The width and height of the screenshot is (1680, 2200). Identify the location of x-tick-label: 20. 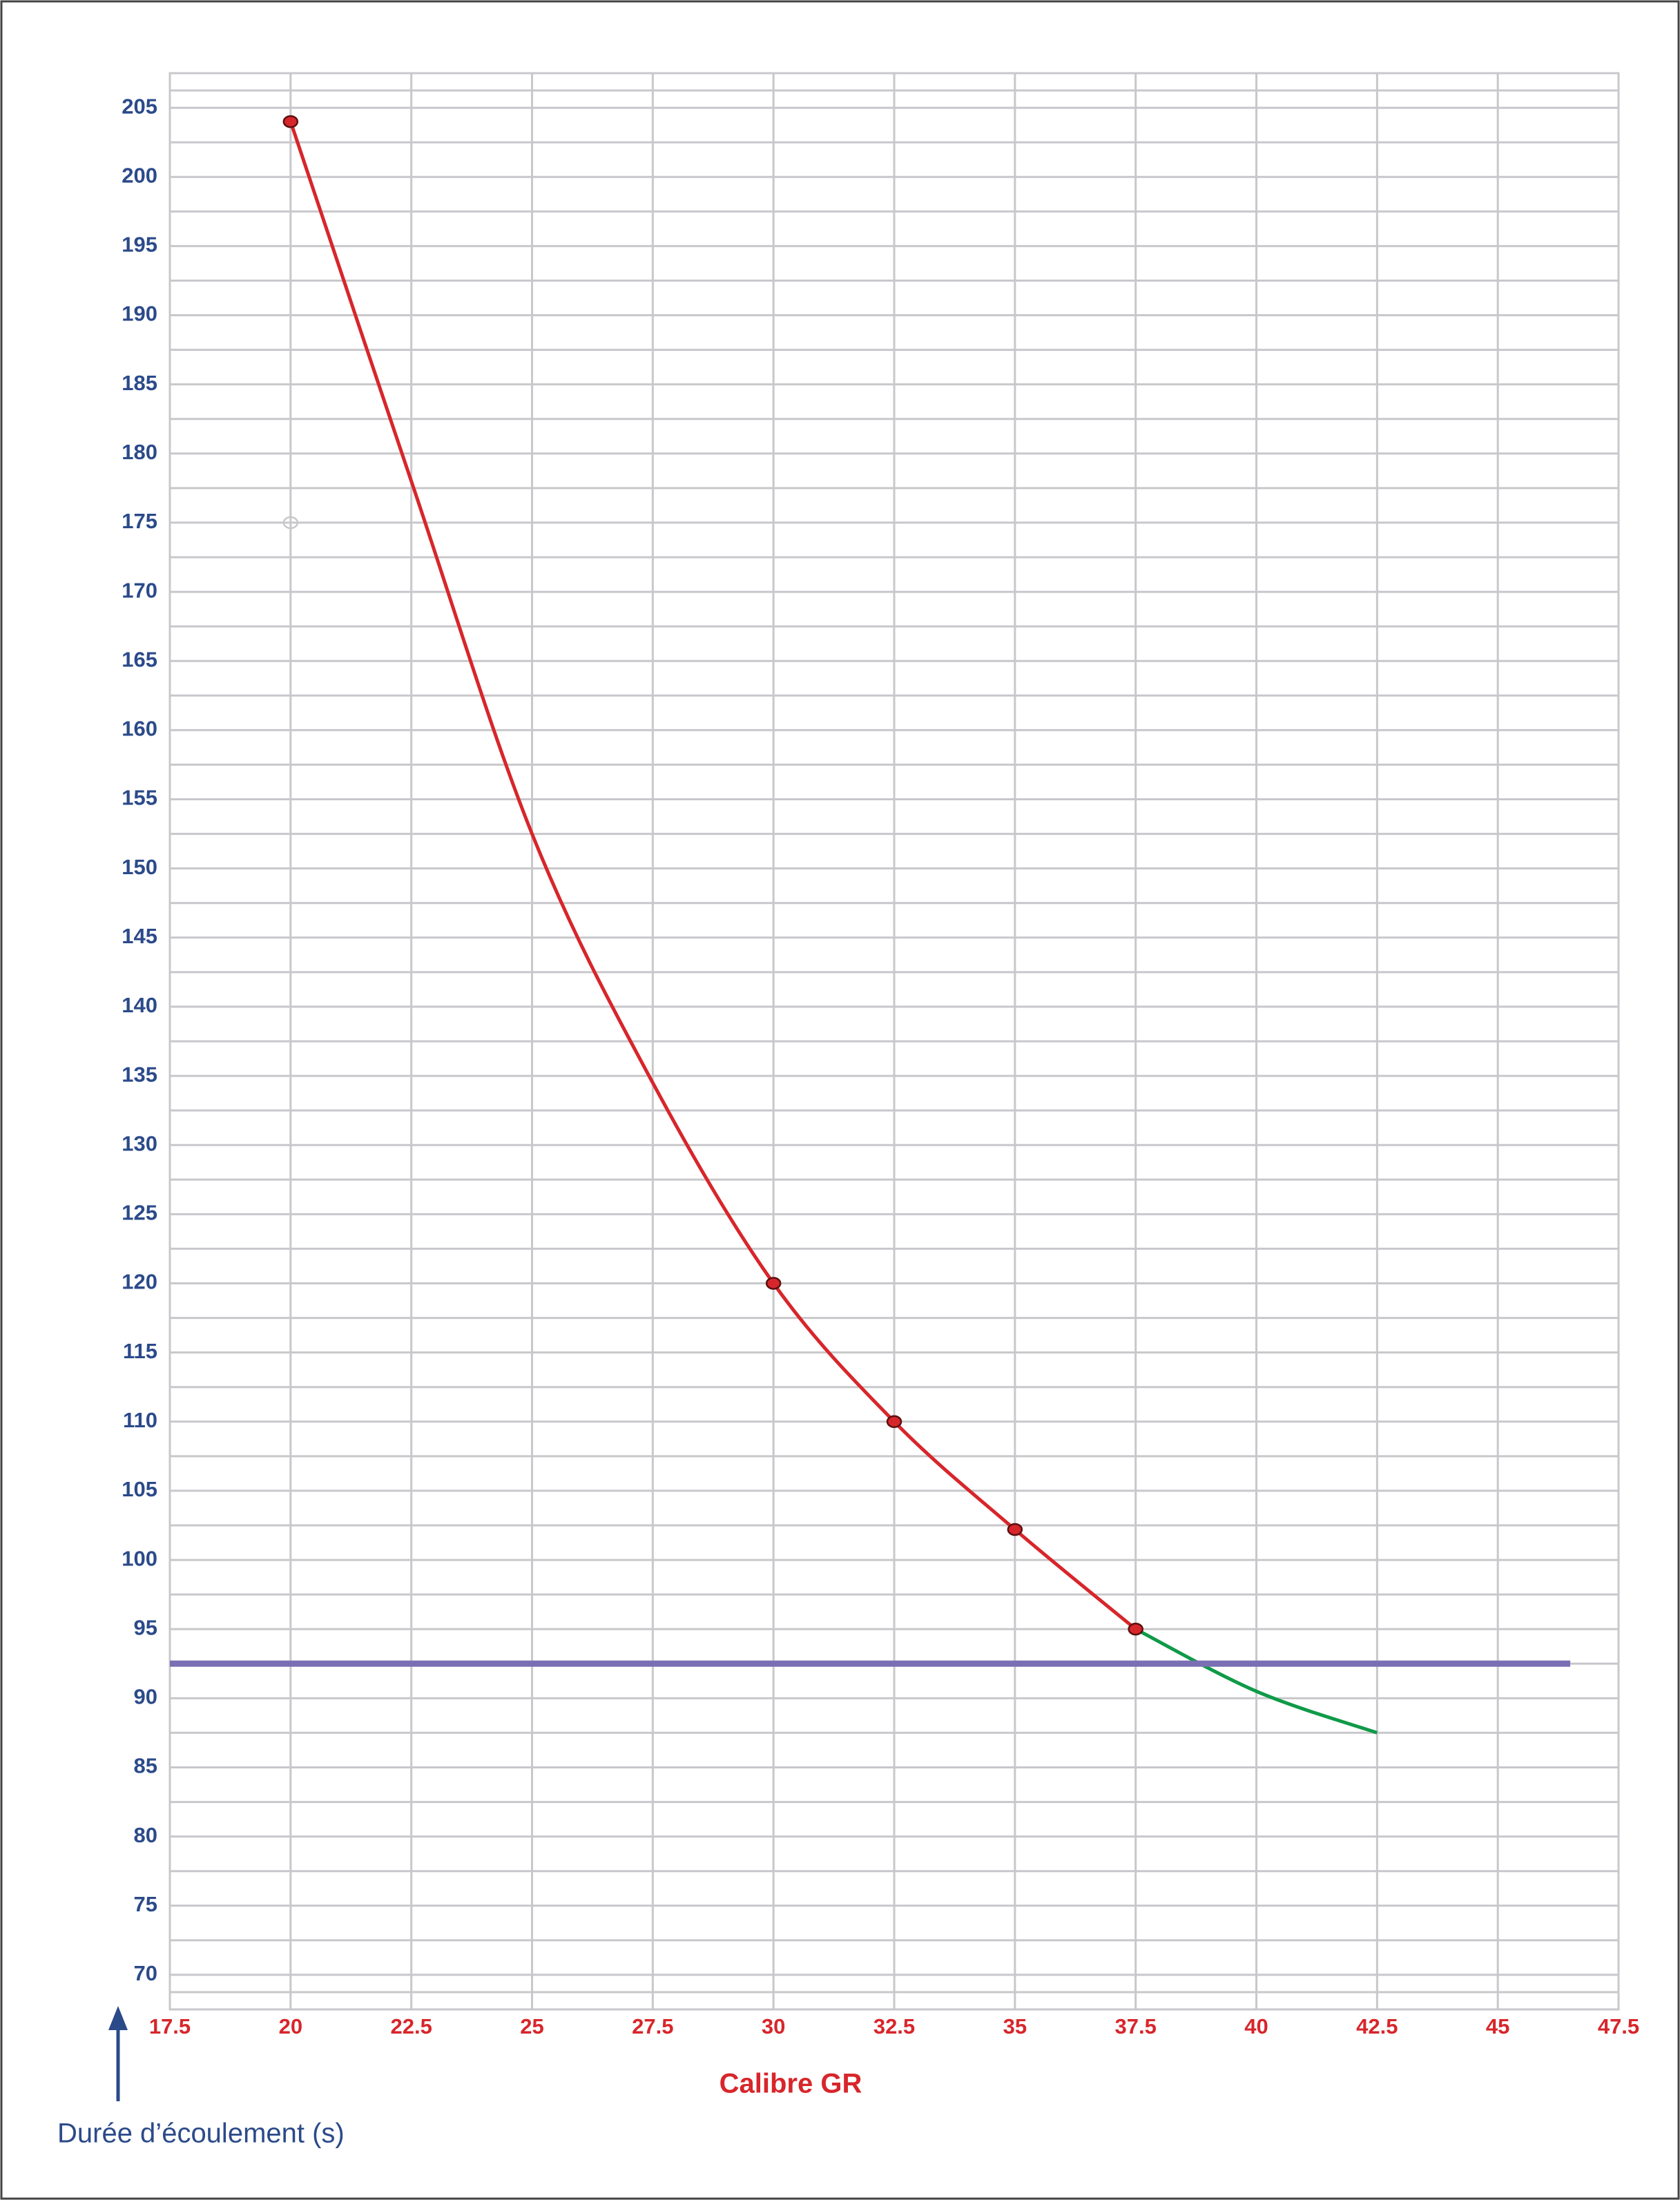
(290, 2026).